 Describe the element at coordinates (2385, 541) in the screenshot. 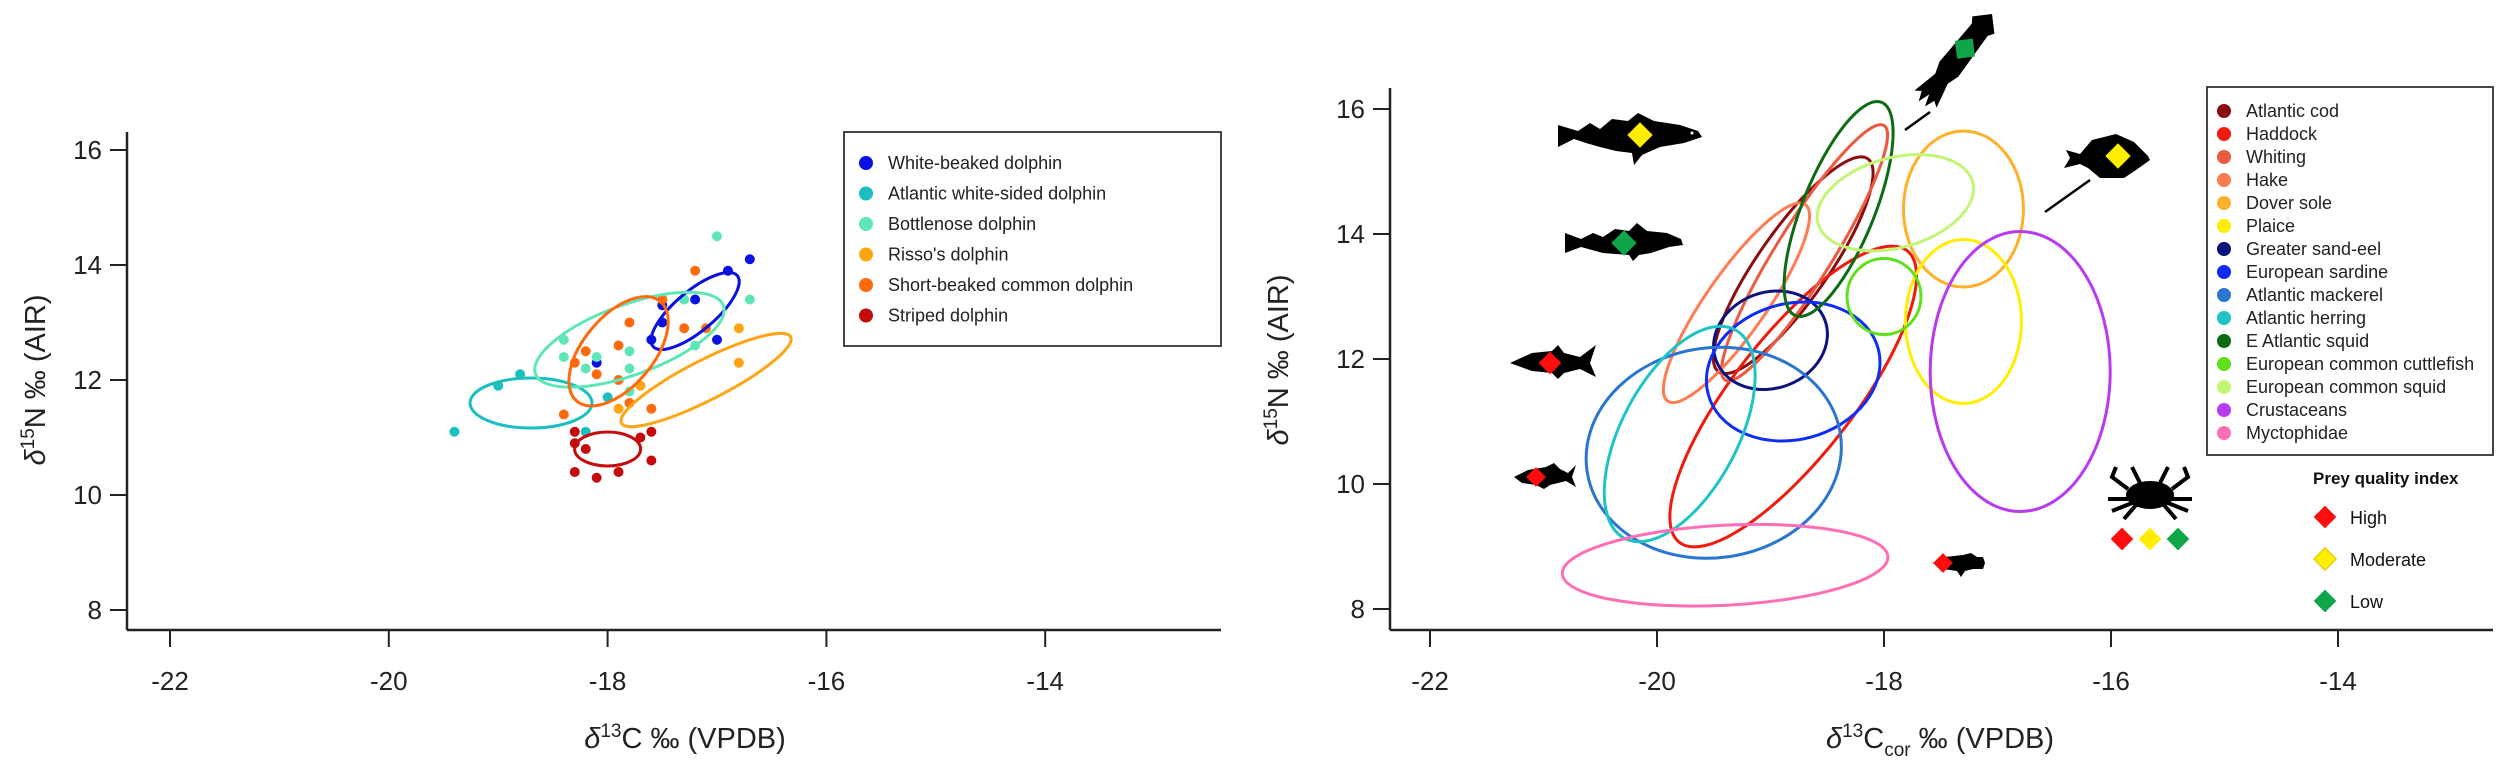

I see `prey-quality-legend: Prey quality index High Moderate Low` at that location.